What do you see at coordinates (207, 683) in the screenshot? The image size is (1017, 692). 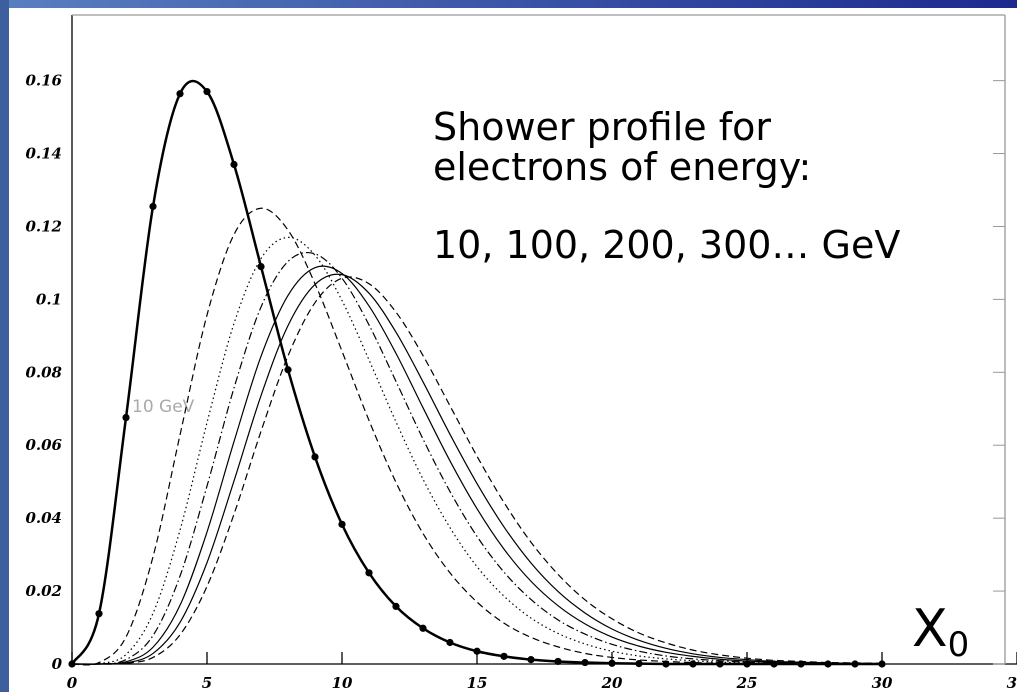 I see `x-tick-label: 5` at bounding box center [207, 683].